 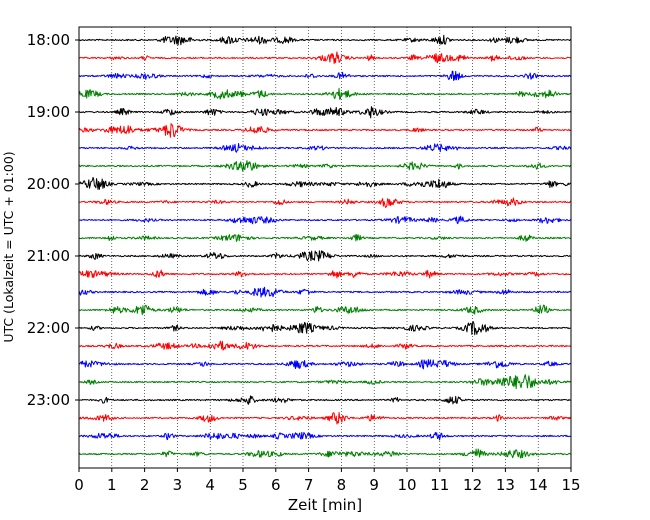 What do you see at coordinates (48, 112) in the screenshot?
I see `y-tick-label: 19:00` at bounding box center [48, 112].